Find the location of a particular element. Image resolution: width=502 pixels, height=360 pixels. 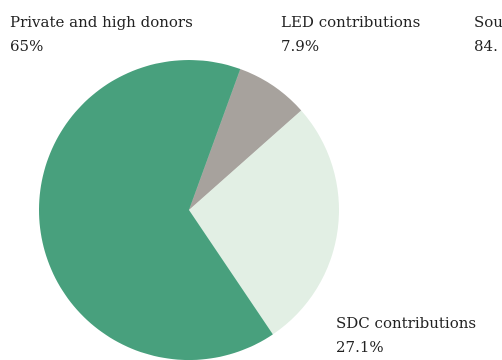

pie-slice-led-contributions is located at coordinates (245, 139).